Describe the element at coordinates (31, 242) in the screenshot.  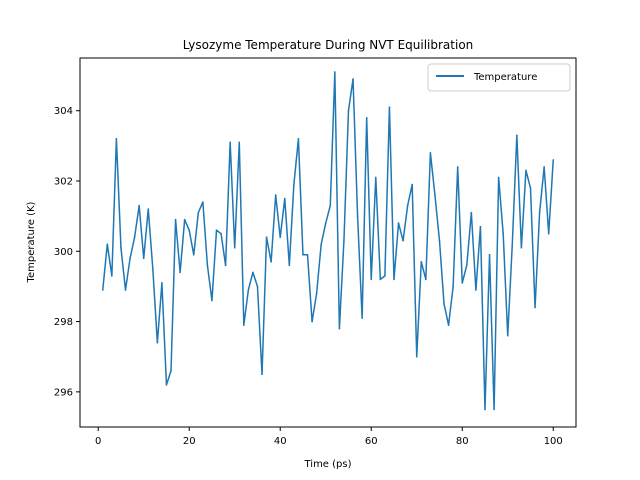
I see `y-axis-label: Temperature (K)` at that location.